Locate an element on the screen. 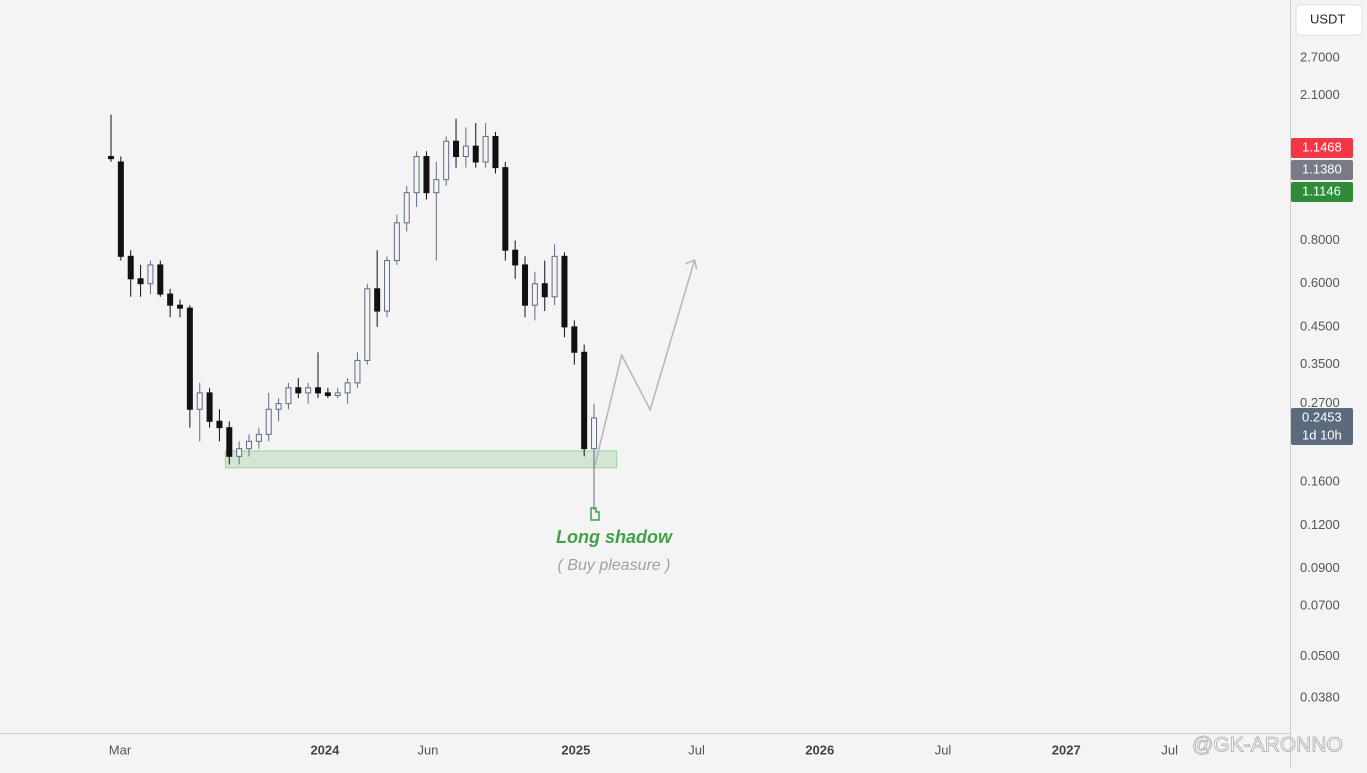  last-price-badge is located at coordinates (1322, 427).